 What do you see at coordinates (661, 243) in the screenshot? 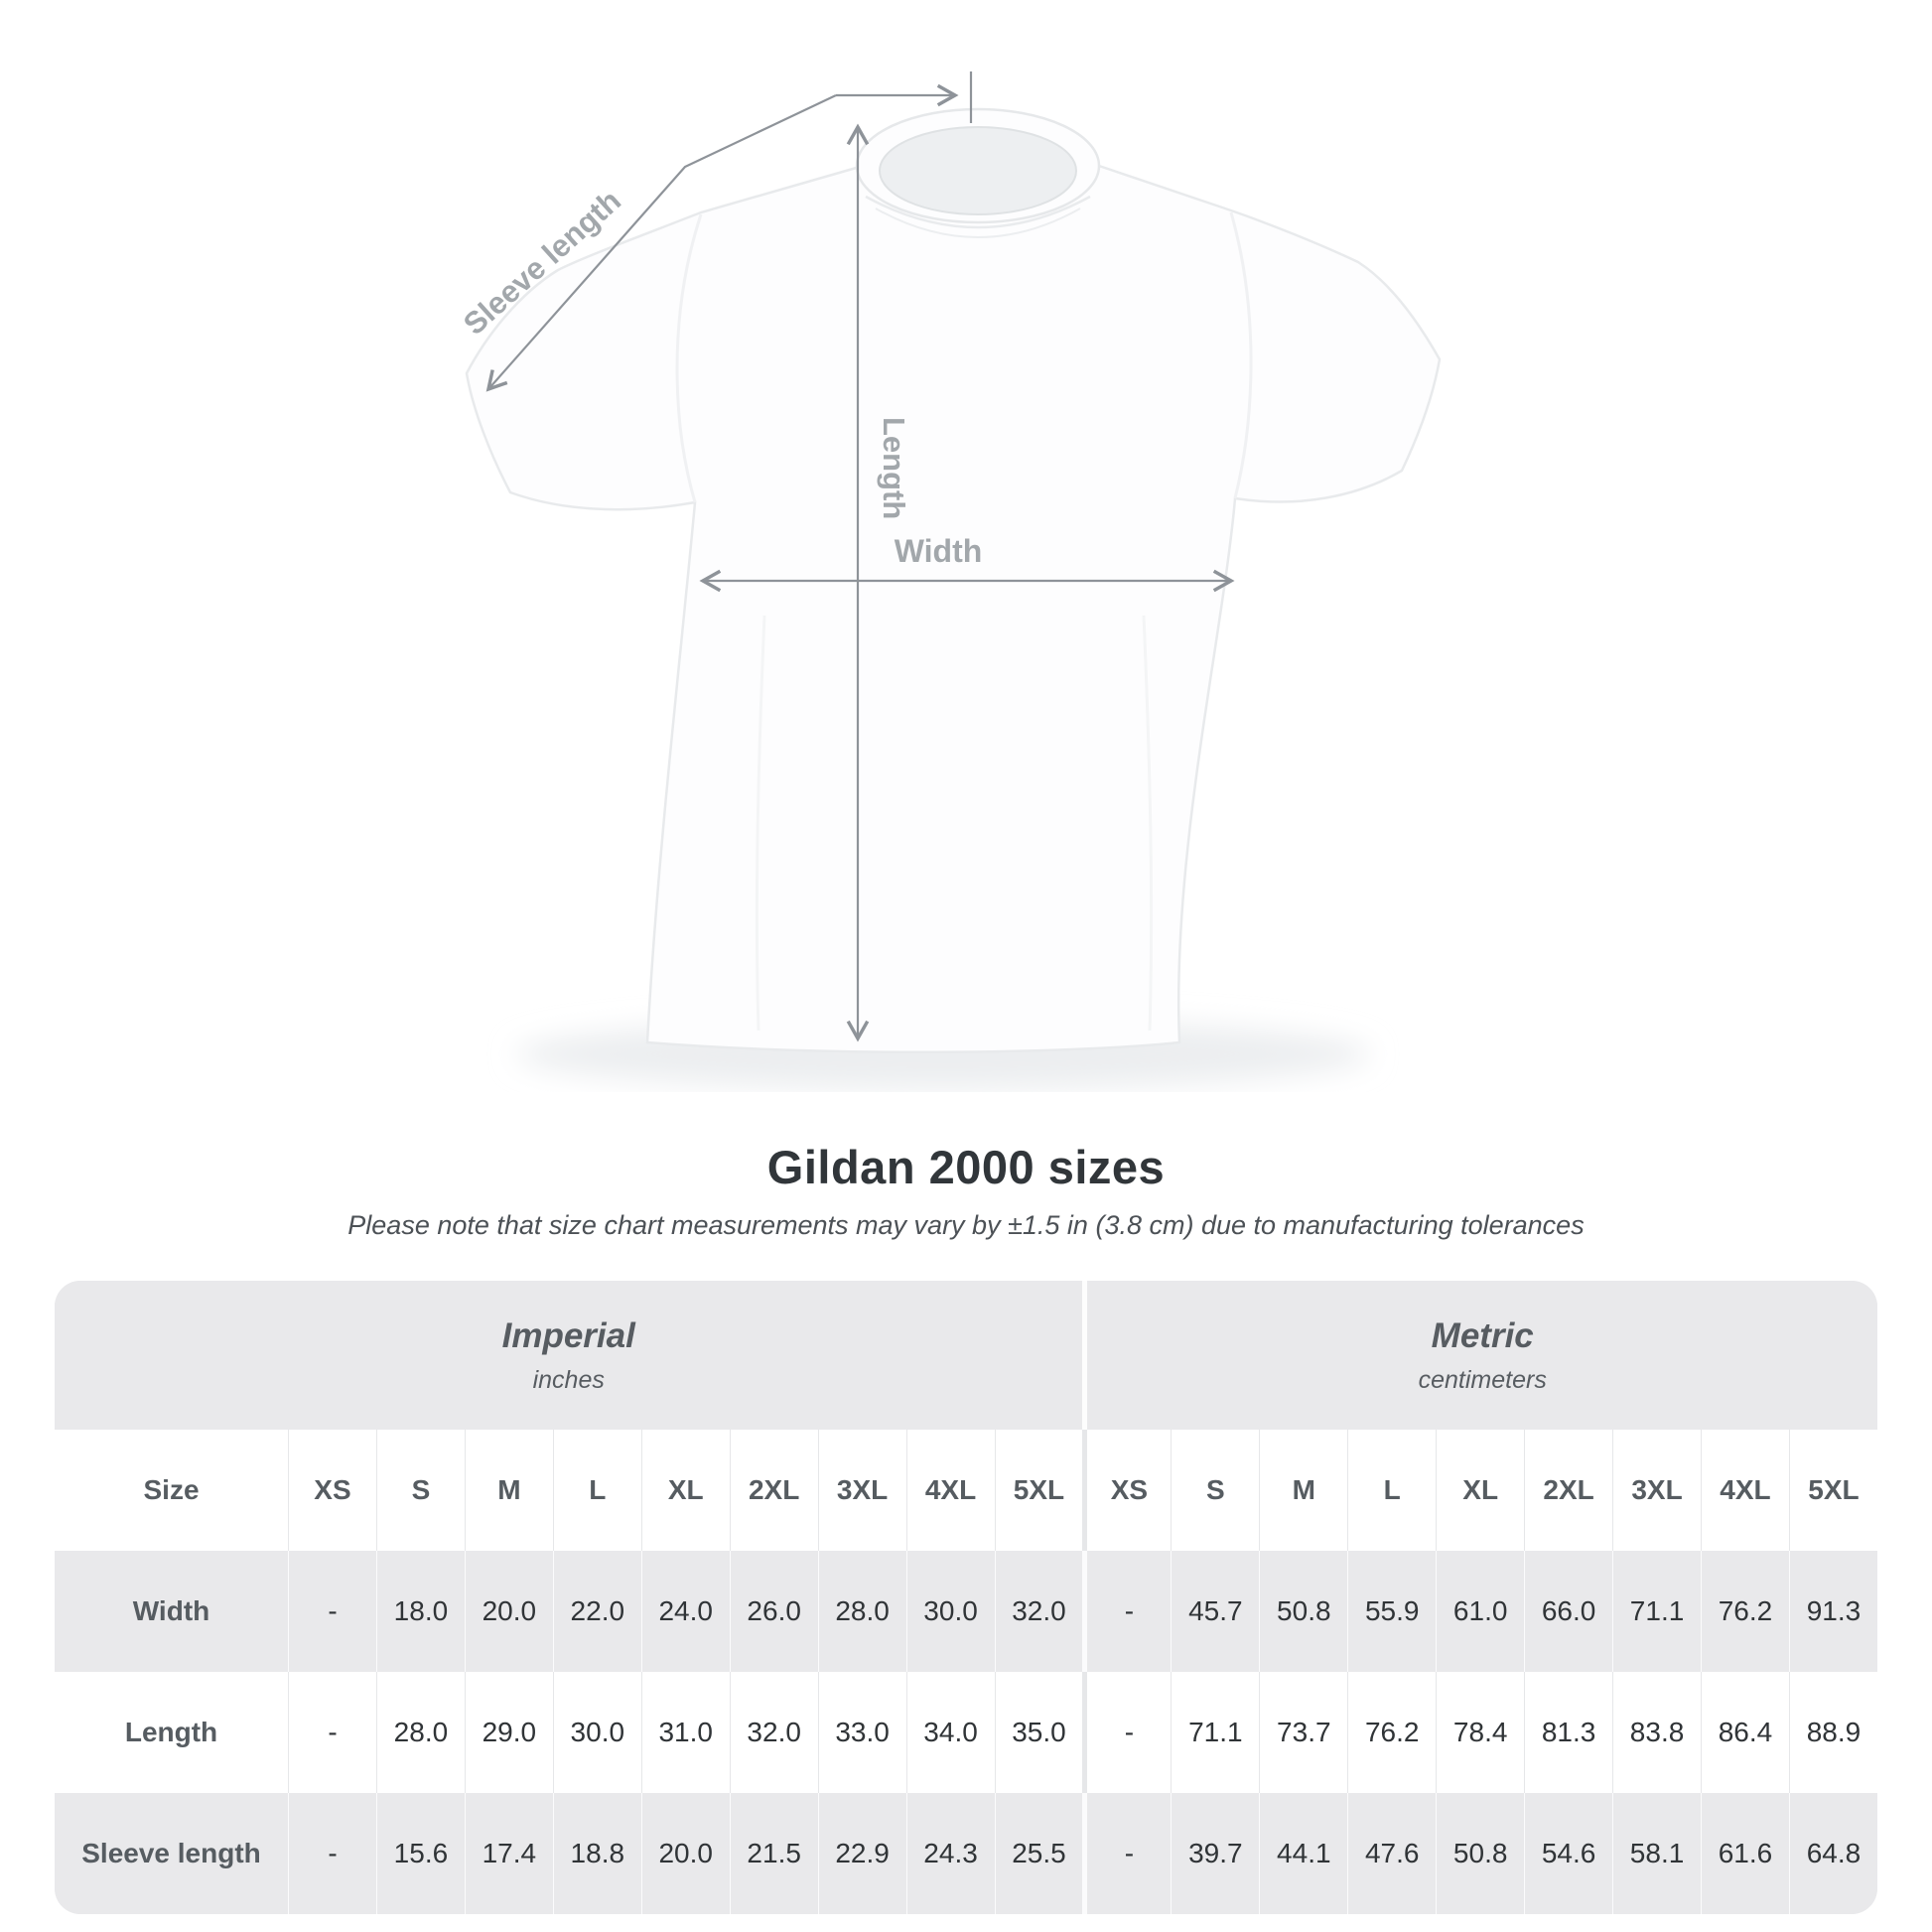
I see `sleeve-length-line` at bounding box center [661, 243].